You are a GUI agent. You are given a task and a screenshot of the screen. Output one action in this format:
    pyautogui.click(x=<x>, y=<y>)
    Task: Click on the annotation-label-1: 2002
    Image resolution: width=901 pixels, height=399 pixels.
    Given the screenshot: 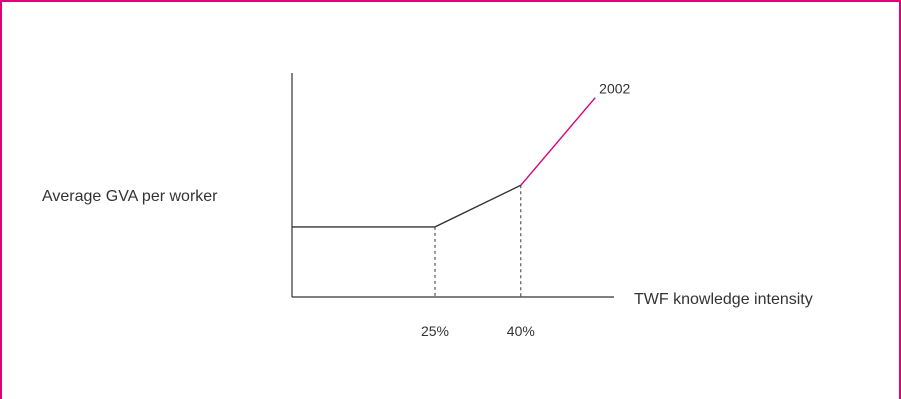 What is the action you would take?
    pyautogui.click(x=614, y=89)
    